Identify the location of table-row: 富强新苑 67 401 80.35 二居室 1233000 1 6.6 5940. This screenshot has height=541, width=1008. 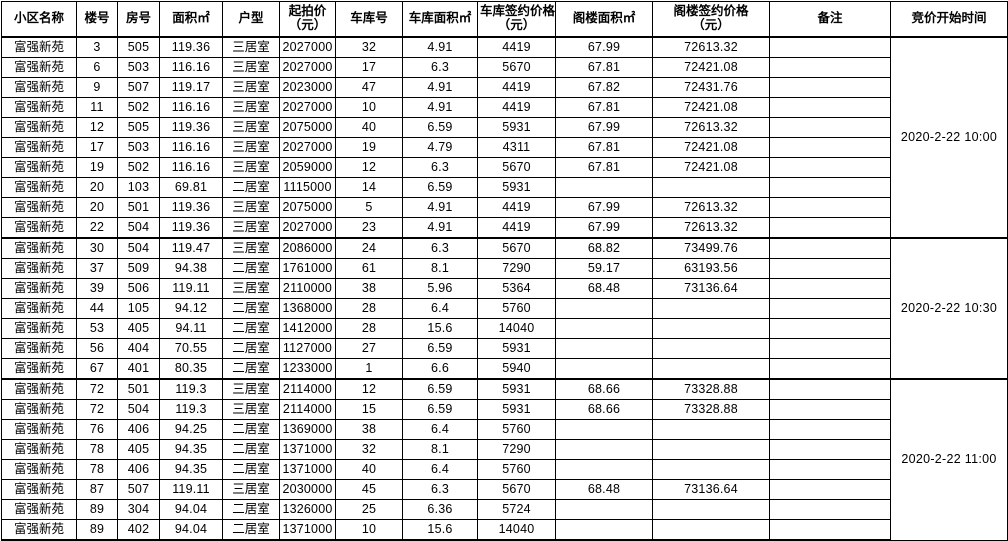
(504, 369).